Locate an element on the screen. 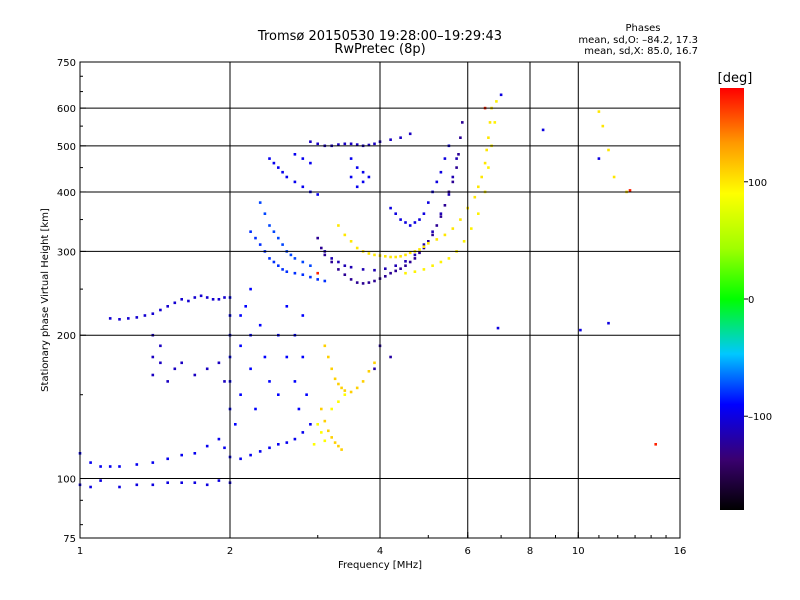 Image resolution: width=800 pixels, height=600 pixels. chart-subtitle: RwPretec (8p) is located at coordinates (379, 49).